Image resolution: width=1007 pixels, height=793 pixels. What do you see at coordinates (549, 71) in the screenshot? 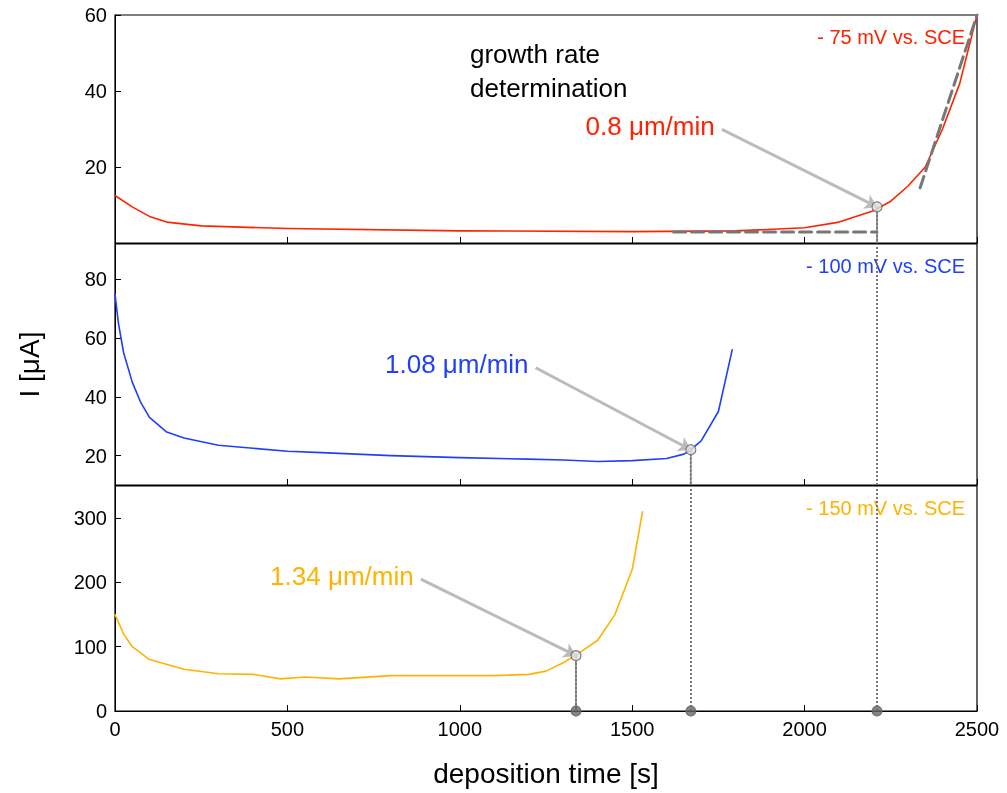
I see `annotation: growth rate determination` at bounding box center [549, 71].